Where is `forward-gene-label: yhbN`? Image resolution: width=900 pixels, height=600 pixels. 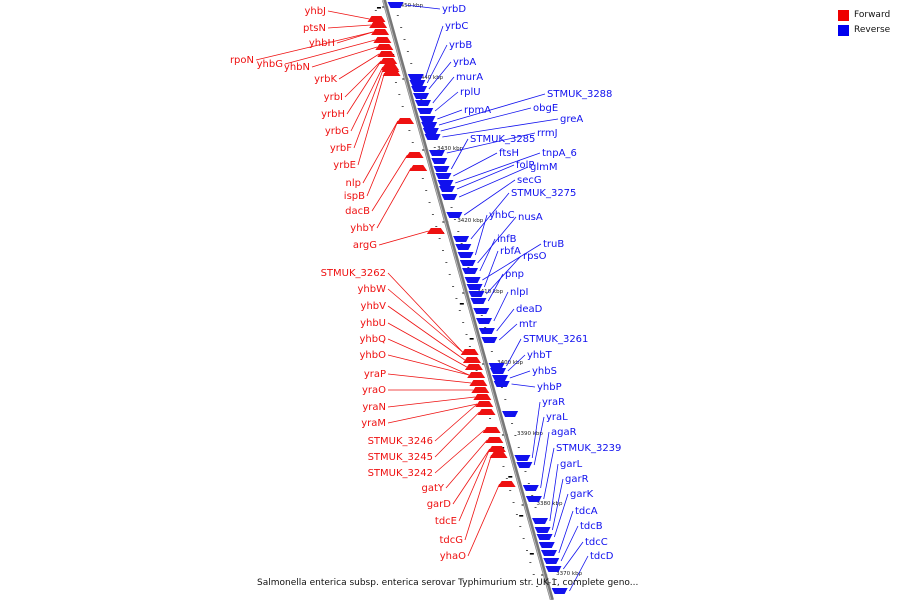 forward-gene-label: yhbN is located at coordinates (297, 67).